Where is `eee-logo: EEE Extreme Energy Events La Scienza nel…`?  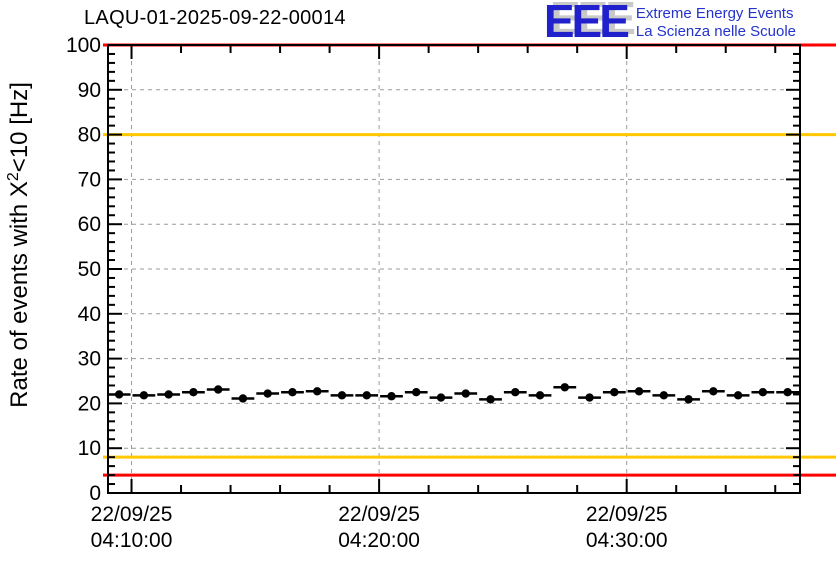 eee-logo: EEE Extreme Energy Events La Scienza nel… is located at coordinates (669, 23).